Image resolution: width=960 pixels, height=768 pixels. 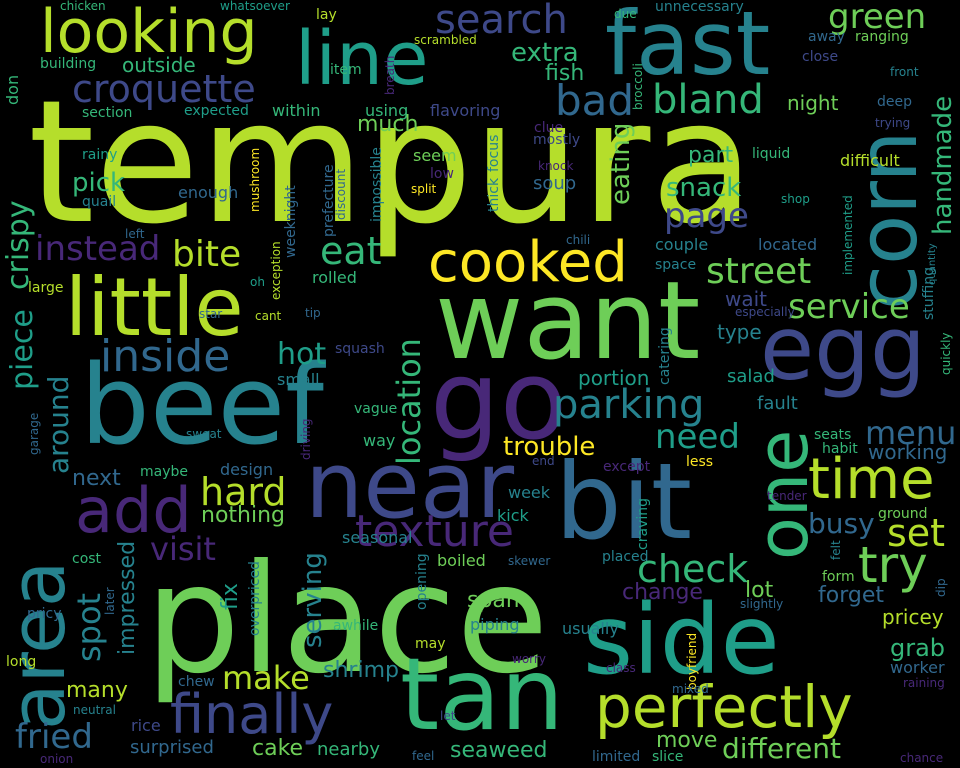 I want to click on word-chew: chew, so click(x=196, y=682).